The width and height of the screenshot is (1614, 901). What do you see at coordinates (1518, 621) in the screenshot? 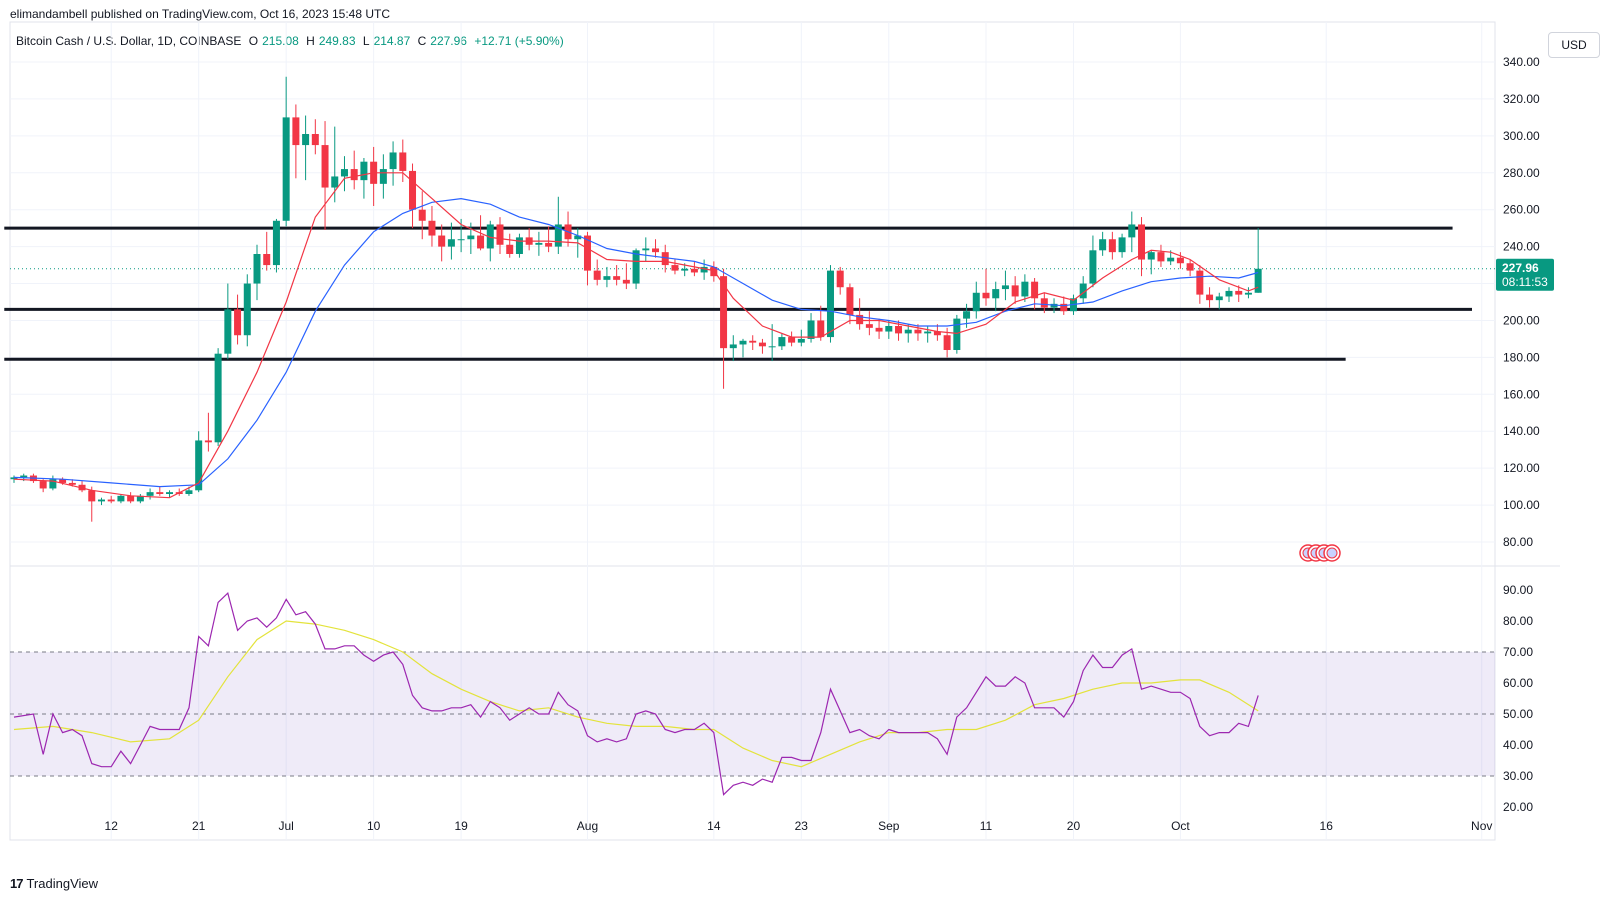
I see `rsi-tick-label: 80.00` at bounding box center [1518, 621].